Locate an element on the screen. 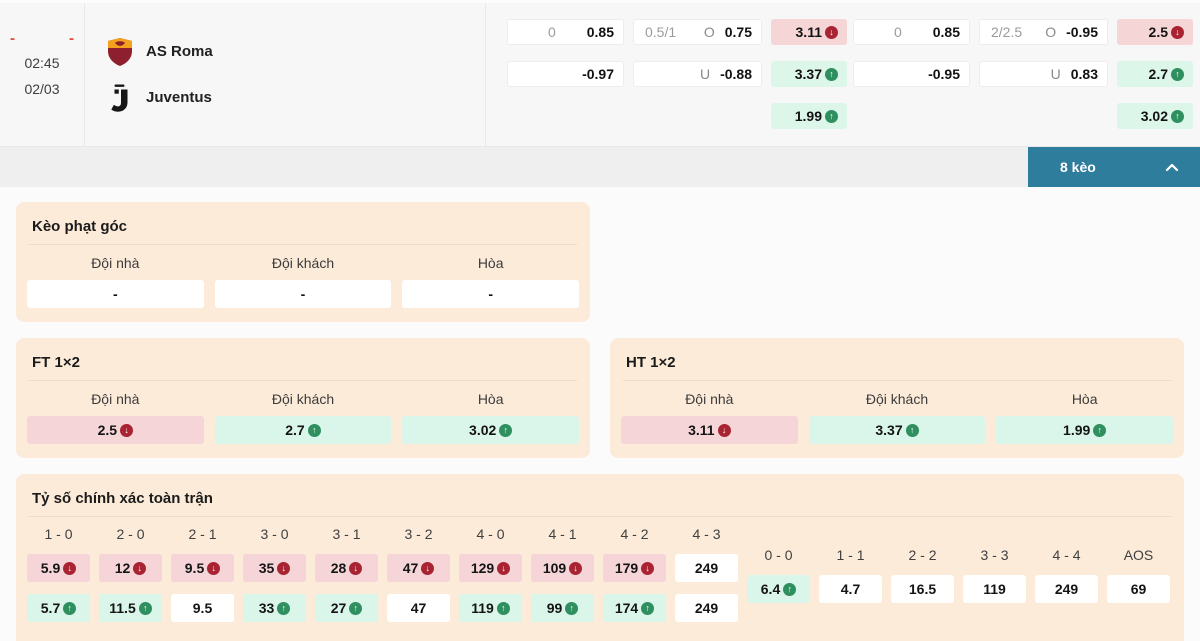 This screenshot has height=641, width=1200. keo-count-label: 8 kèo is located at coordinates (1078, 167).